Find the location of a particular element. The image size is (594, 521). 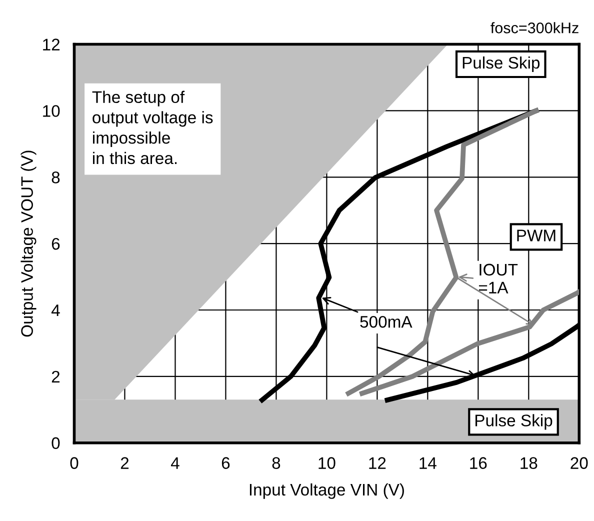

annotation: 500mA is located at coordinates (386, 322).